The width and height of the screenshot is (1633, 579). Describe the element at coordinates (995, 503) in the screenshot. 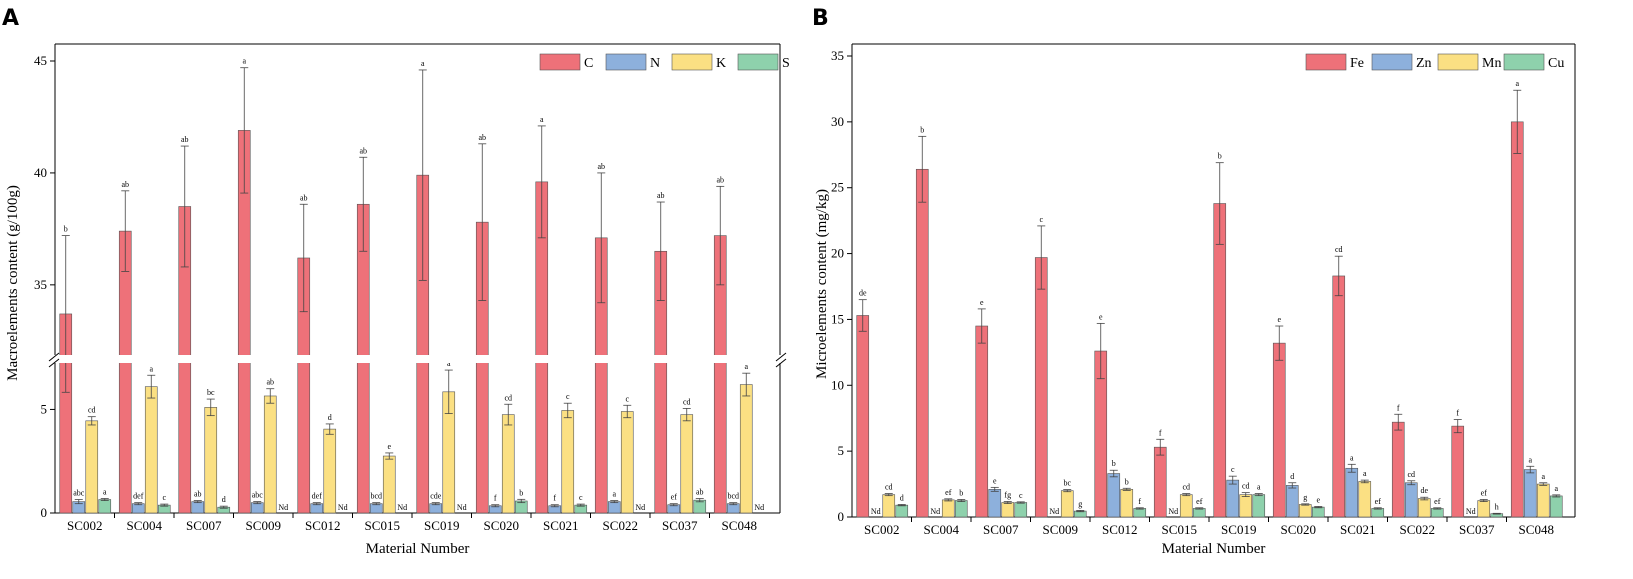

I see `bar-Zn-SC007` at that location.